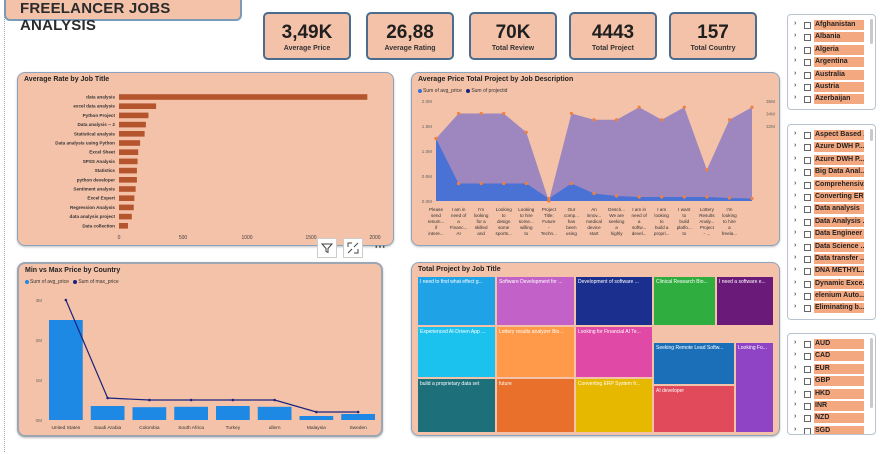 The image size is (881, 454). Describe the element at coordinates (327, 248) in the screenshot. I see `filter-button` at that location.